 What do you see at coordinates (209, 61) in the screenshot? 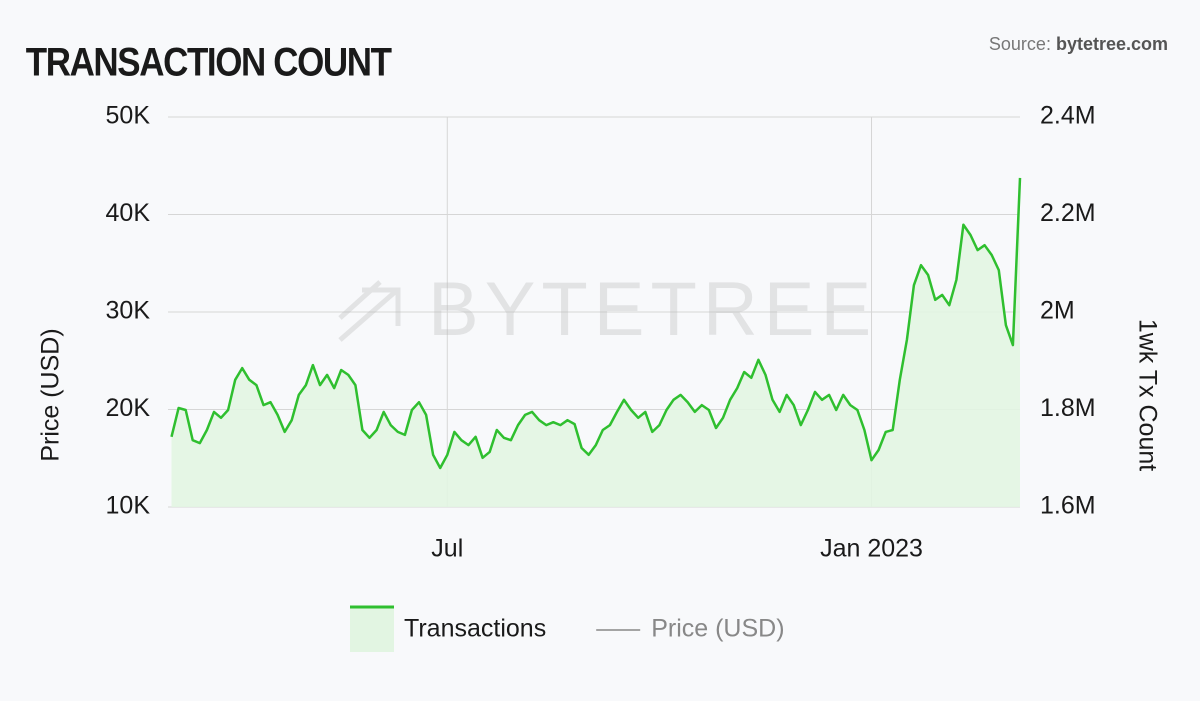
I see `chart-title: TRANSACTION COUNT` at bounding box center [209, 61].